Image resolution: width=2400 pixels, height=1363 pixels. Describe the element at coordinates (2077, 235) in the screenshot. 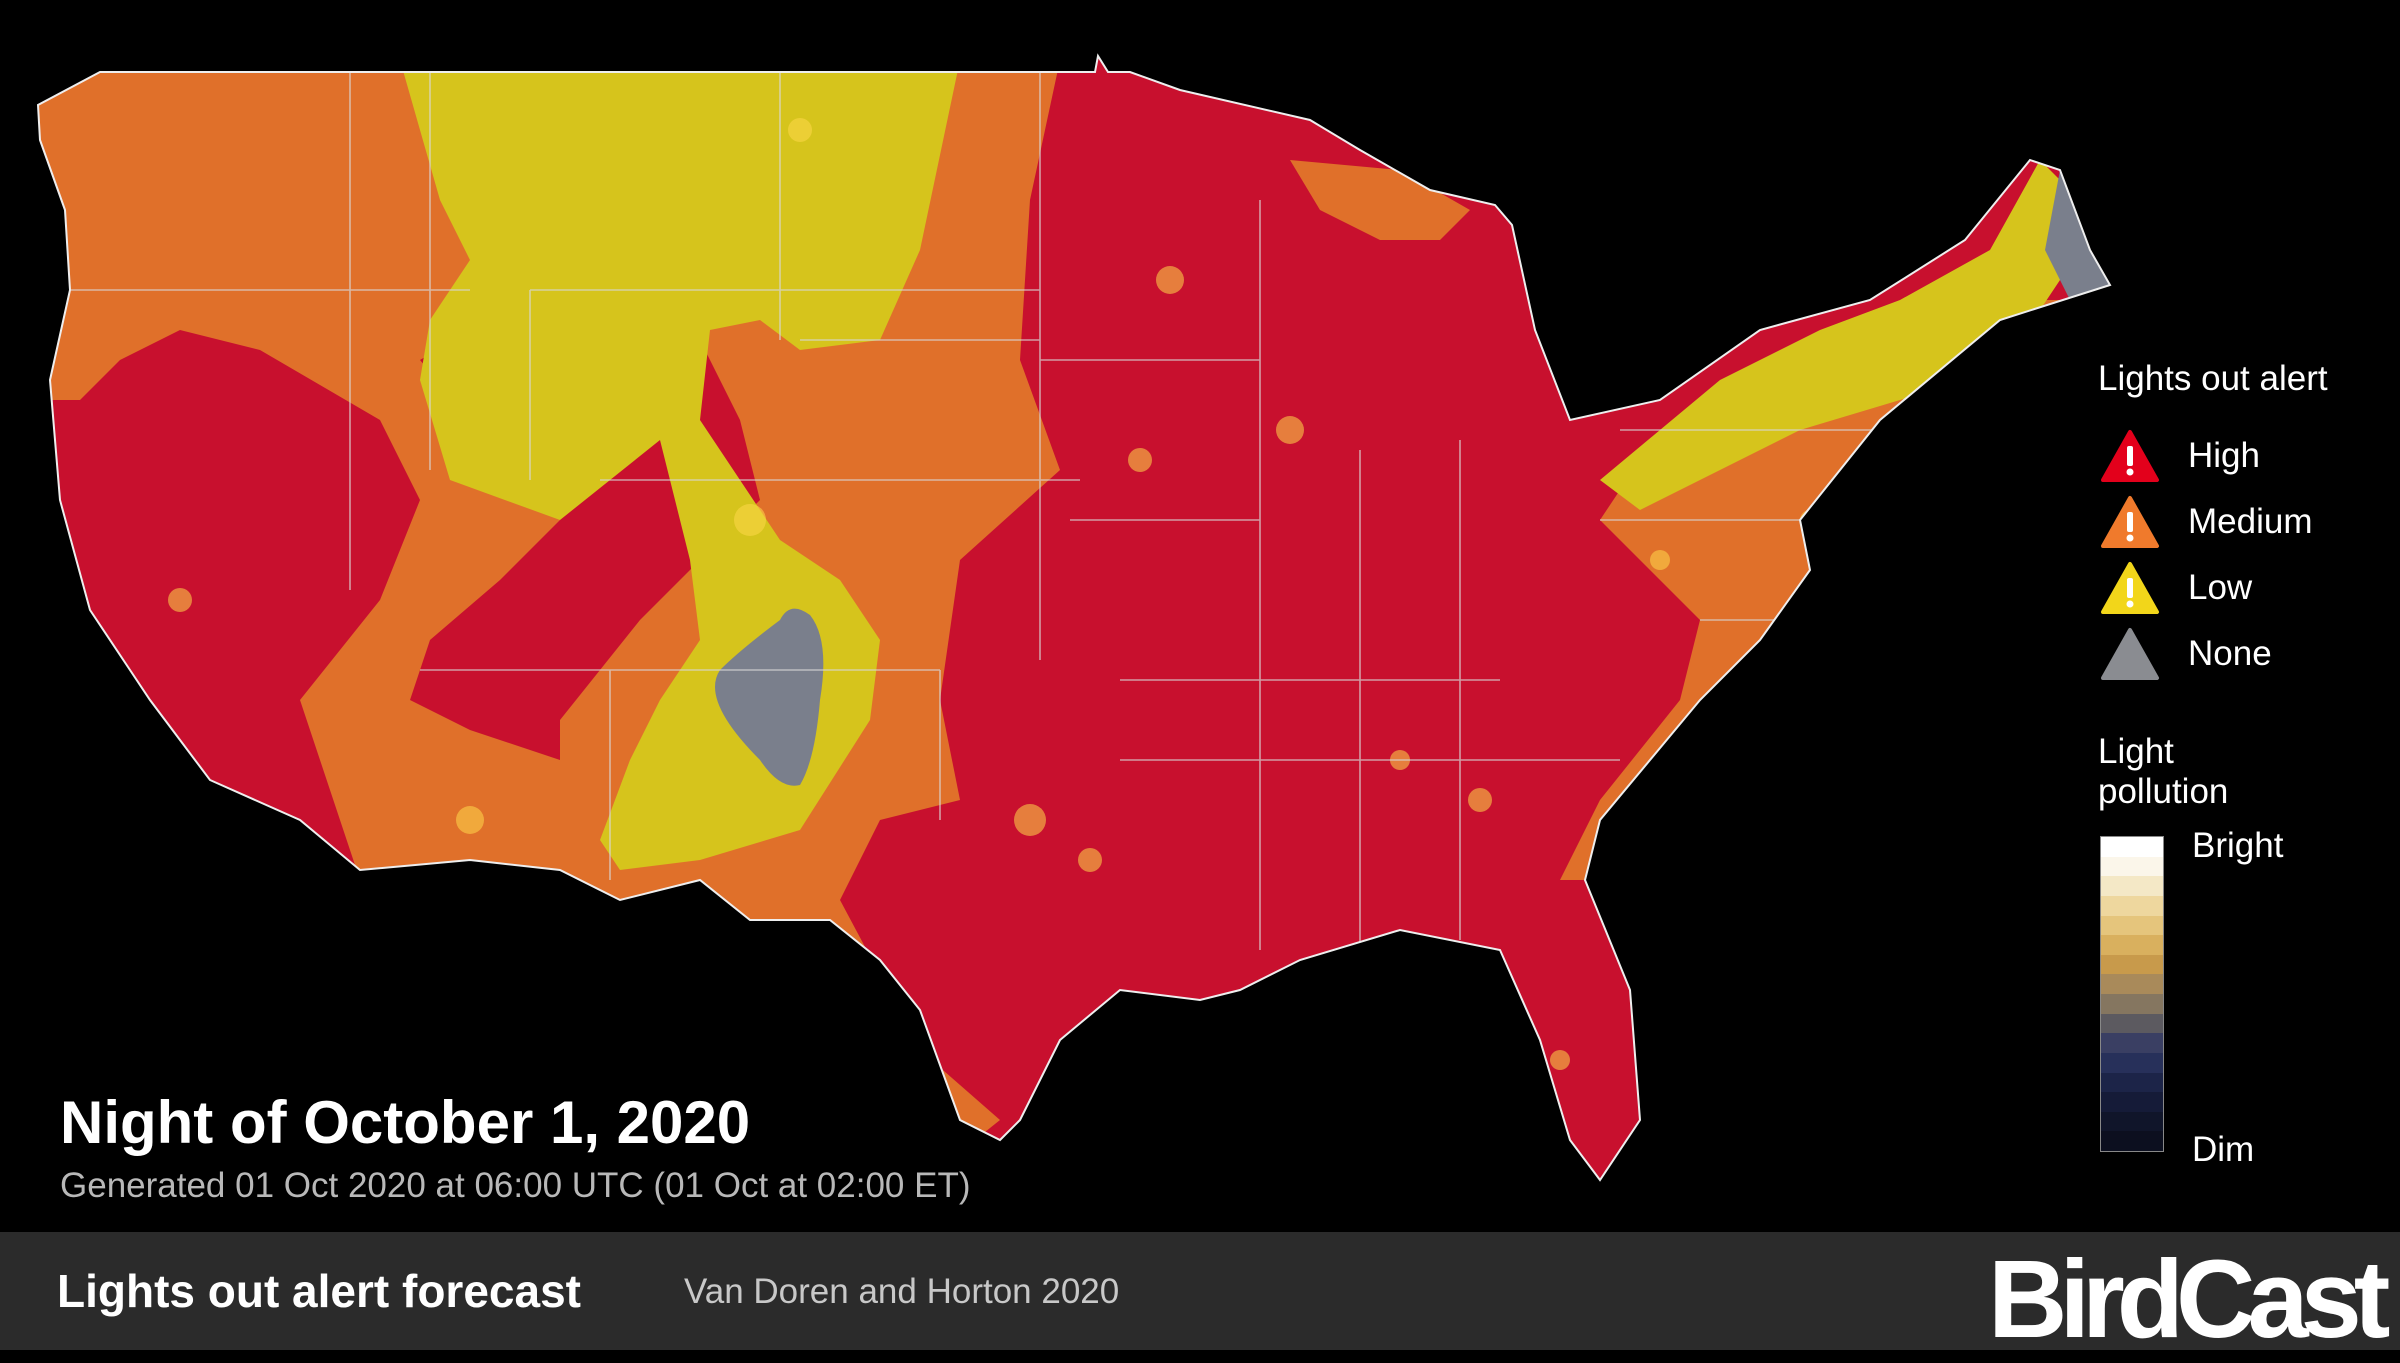

I see `no-alert-region-maine` at that location.